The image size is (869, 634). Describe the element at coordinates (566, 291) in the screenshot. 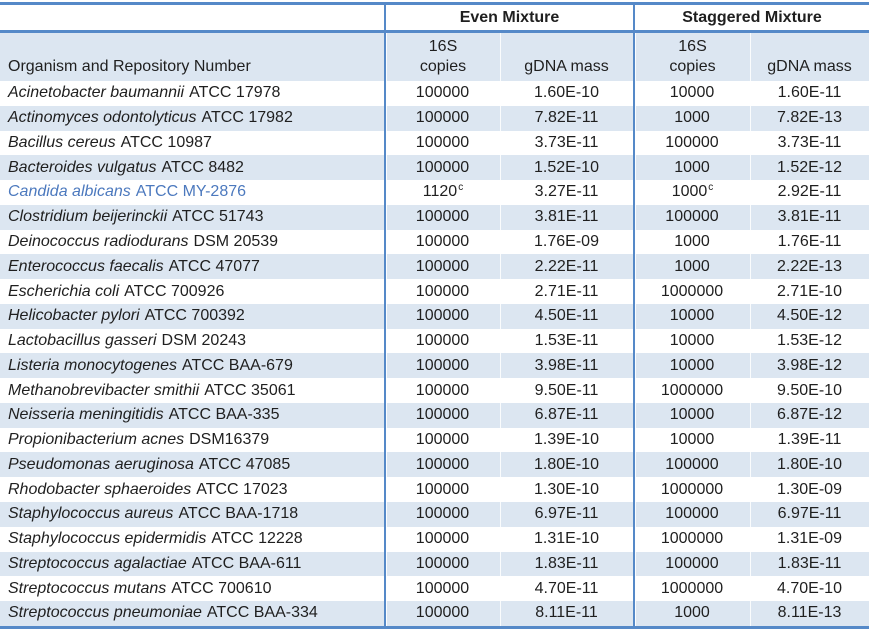

I see `even-gdna-mass-cell: 2.71E-11` at that location.